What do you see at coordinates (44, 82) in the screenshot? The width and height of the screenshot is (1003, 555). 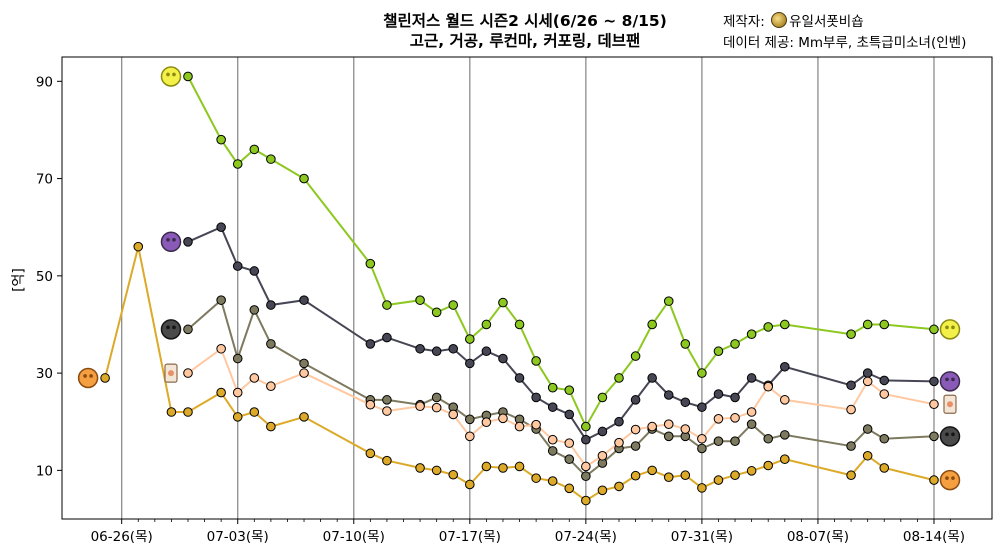 I see `y-tick-label: 90` at bounding box center [44, 82].